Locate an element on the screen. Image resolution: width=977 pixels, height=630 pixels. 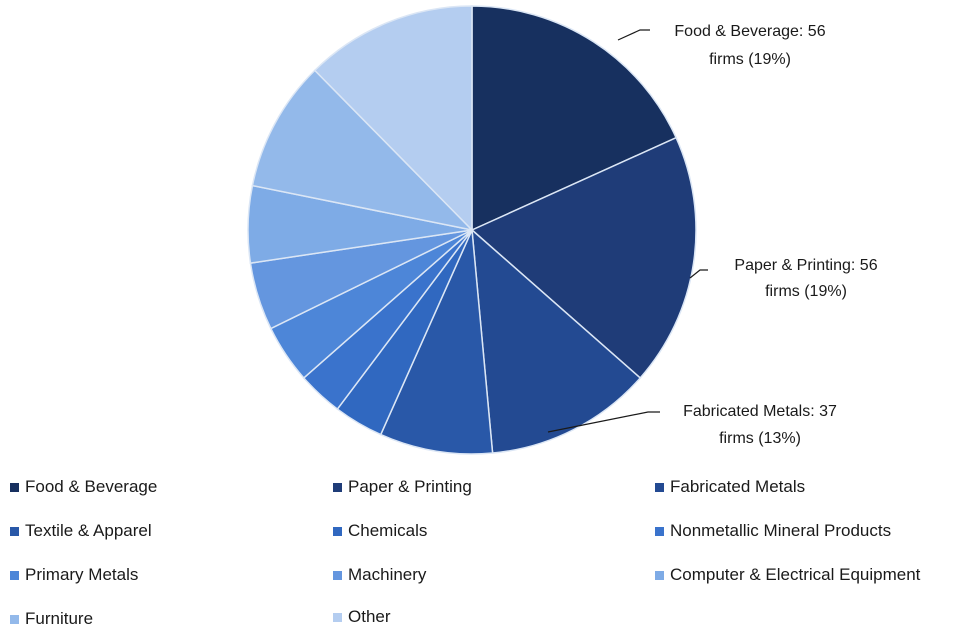
legend-label: Nonmetallic Mineral Products is located at coordinates (781, 530).